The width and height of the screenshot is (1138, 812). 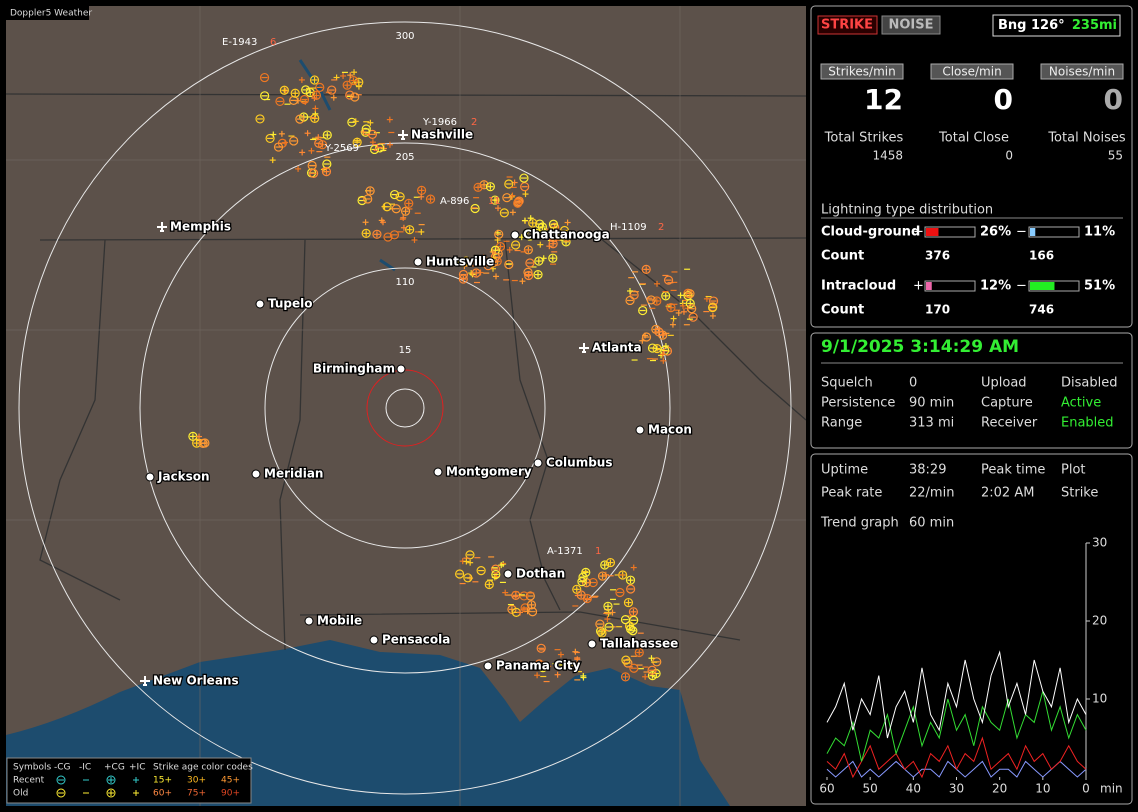 I want to click on city-label: New Orleans, so click(x=196, y=681).